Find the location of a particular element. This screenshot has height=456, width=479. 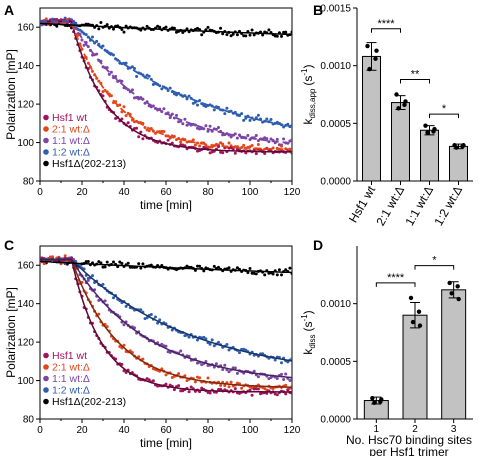

x-tick-label: 0 is located at coordinates (40, 192).